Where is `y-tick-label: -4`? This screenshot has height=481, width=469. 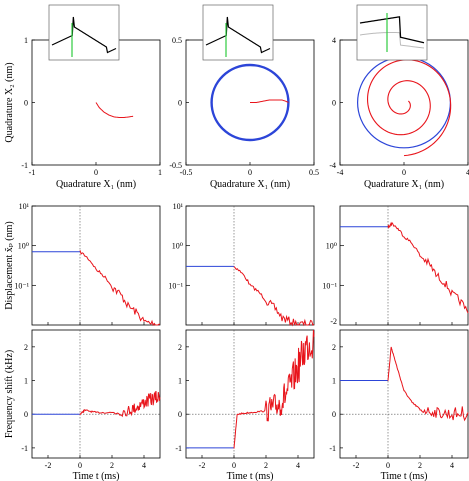 y-tick-label: -4 is located at coordinates (332, 165).